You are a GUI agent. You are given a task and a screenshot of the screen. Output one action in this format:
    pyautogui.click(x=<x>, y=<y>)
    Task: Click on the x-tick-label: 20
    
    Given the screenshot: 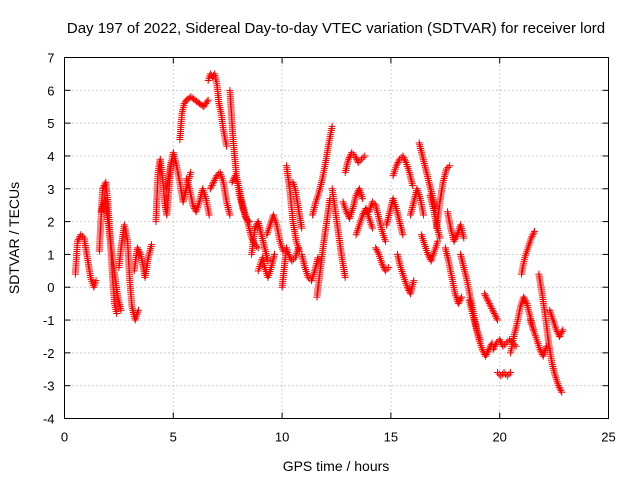 What is the action you would take?
    pyautogui.click(x=499, y=437)
    